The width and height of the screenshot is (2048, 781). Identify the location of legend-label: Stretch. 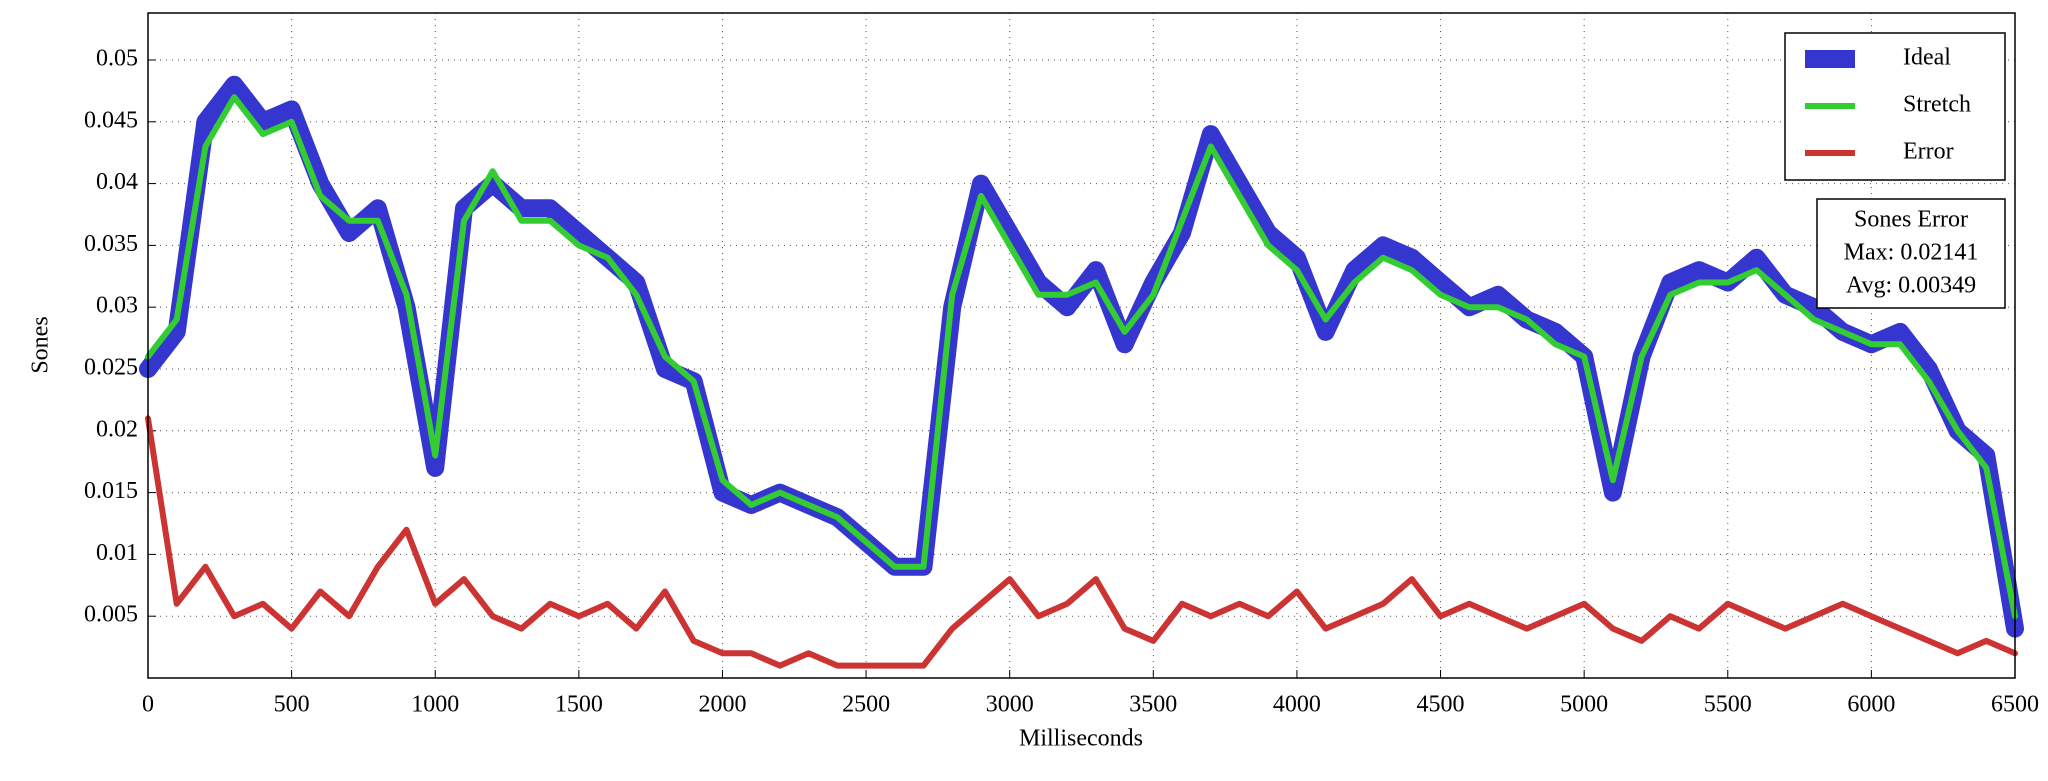
(1937, 105).